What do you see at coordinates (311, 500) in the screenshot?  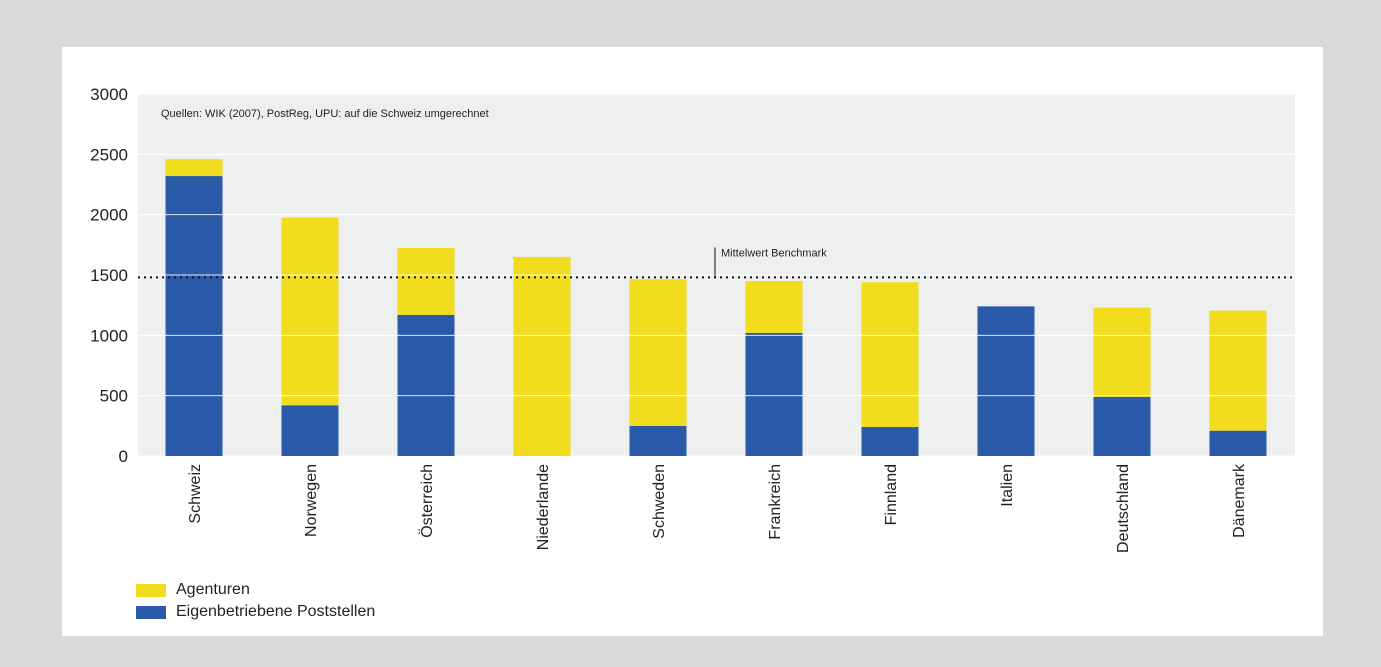 I see `x-tick-label: Norwegen` at bounding box center [311, 500].